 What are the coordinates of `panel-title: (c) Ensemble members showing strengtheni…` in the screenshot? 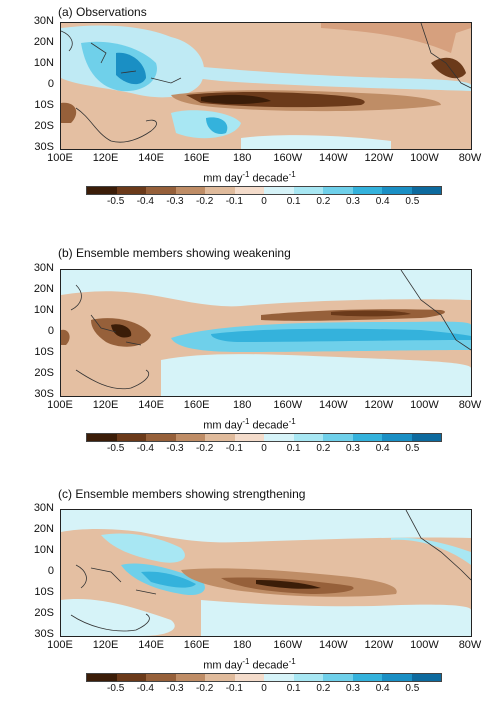 It's located at (182, 494).